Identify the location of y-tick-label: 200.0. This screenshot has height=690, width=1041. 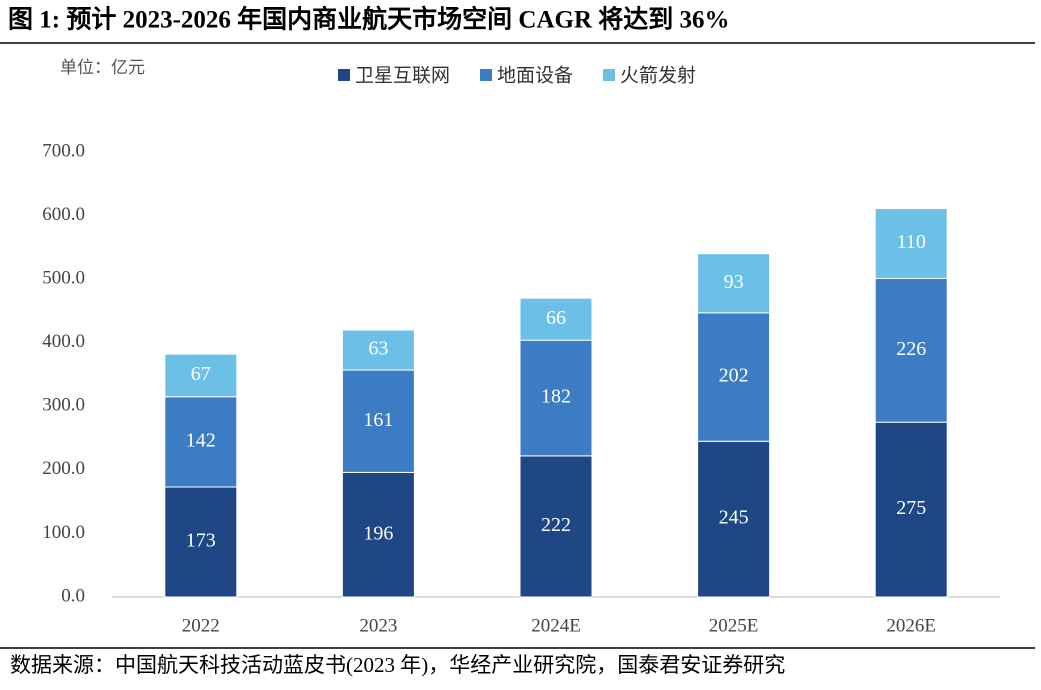
(63, 468).